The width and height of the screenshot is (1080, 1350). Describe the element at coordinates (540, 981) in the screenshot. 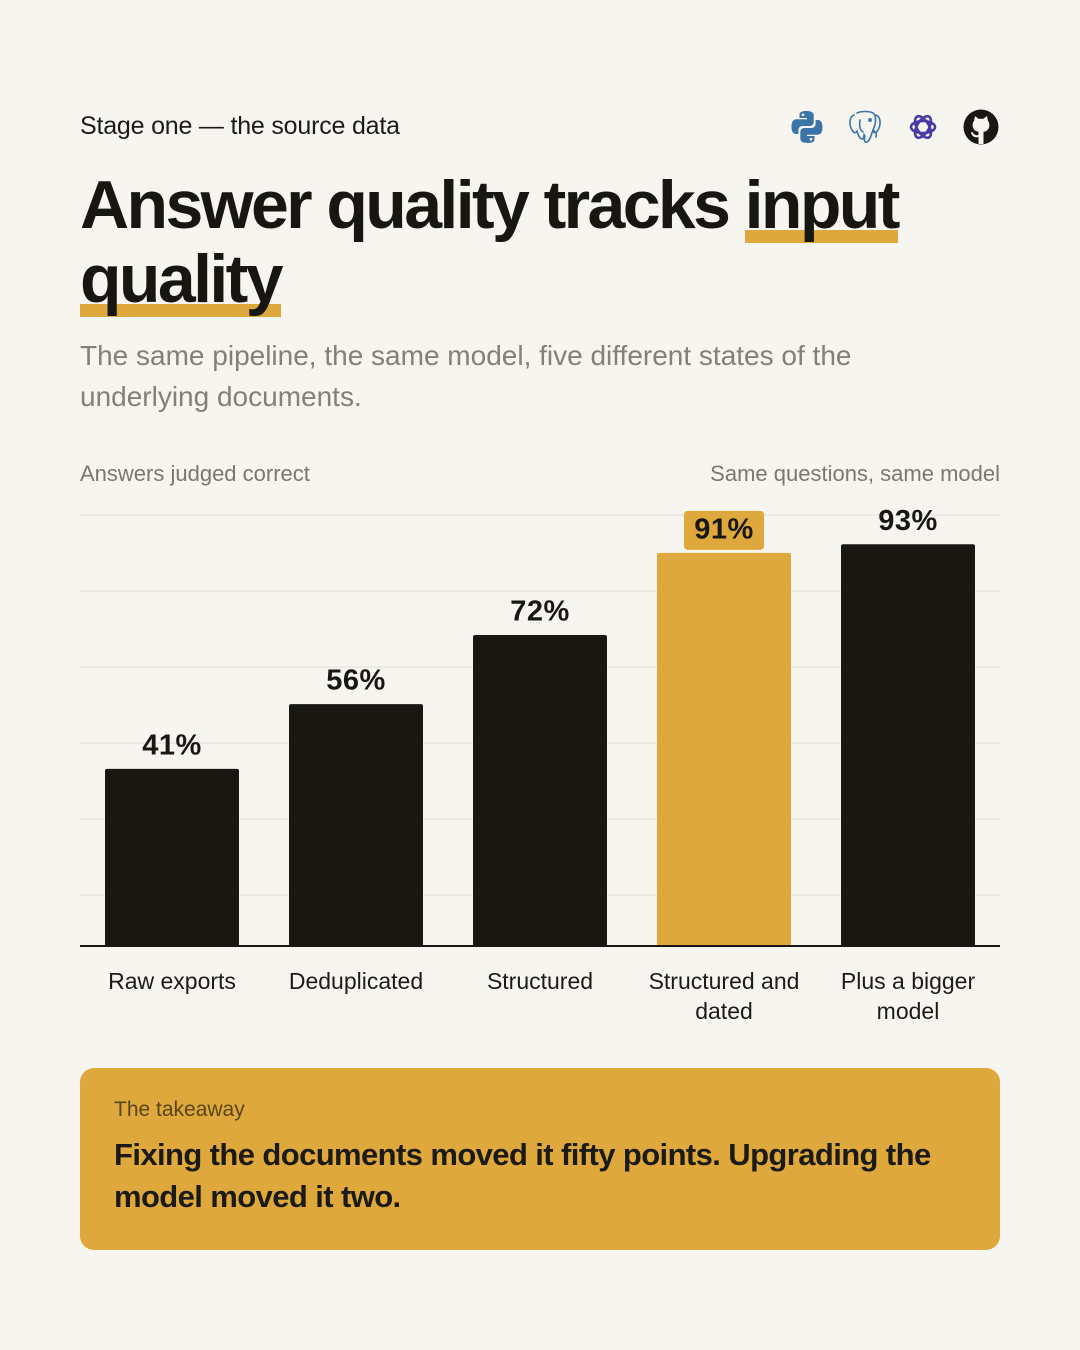

I see `category-label-3: Structured` at that location.